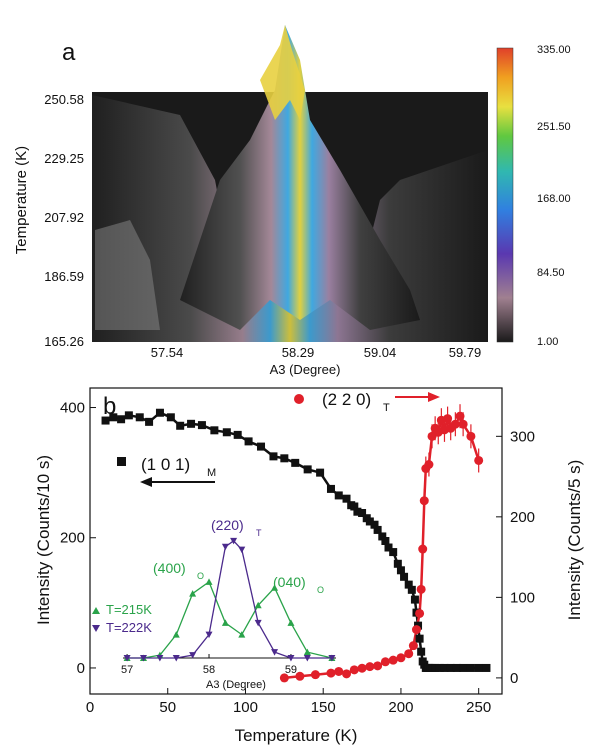 This screenshot has height=749, width=593. Describe the element at coordinates (21, 200) in the screenshot. I see `panel-a-ylabel: Temperature (K)` at that location.